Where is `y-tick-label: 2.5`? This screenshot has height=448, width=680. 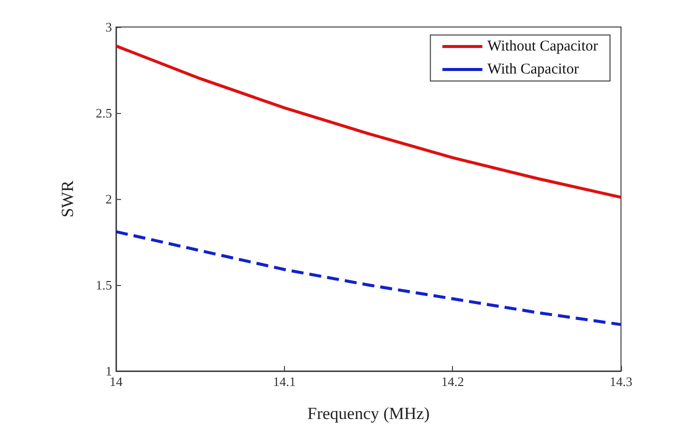 y-tick-label: 2.5 is located at coordinates (104, 113).